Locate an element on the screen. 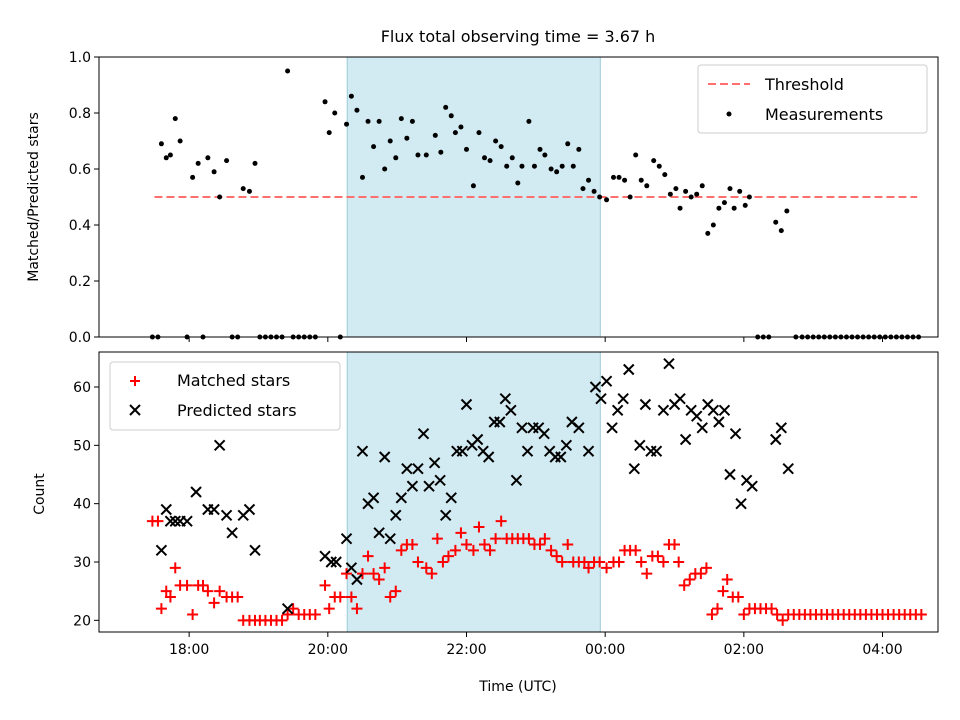 This screenshot has height=720, width=960. x-tick-label: 04:00 is located at coordinates (882, 650).